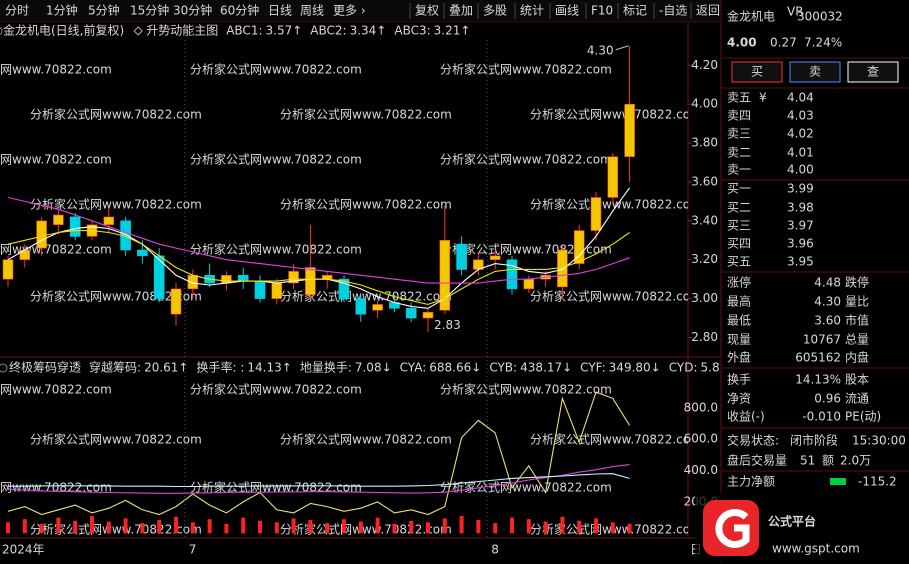 This screenshot has width=909, height=564. I want to click on book-label: 买三, so click(739, 226).